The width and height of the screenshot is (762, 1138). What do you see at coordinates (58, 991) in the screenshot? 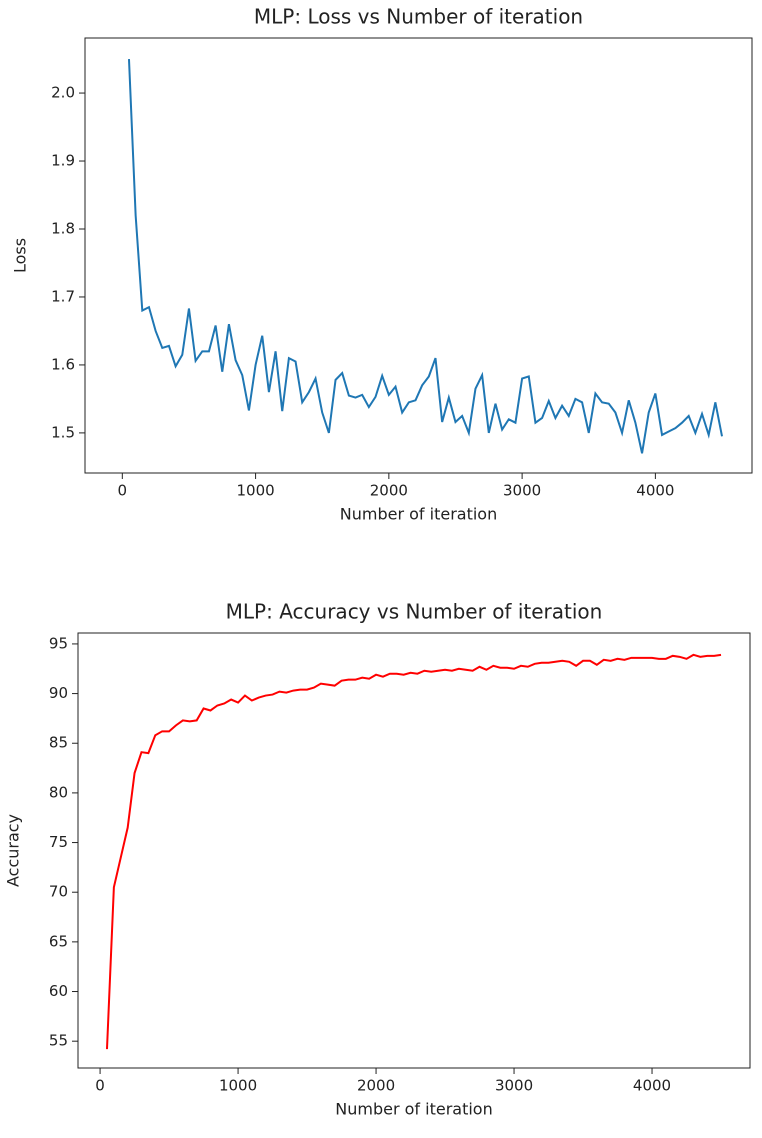
I see `y-tick-label: 60` at bounding box center [58, 991].